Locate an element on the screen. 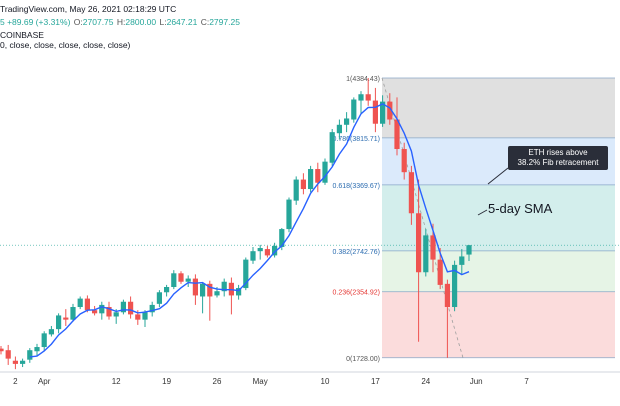 The image size is (620, 406). x-tick-label: 2 is located at coordinates (15, 381).